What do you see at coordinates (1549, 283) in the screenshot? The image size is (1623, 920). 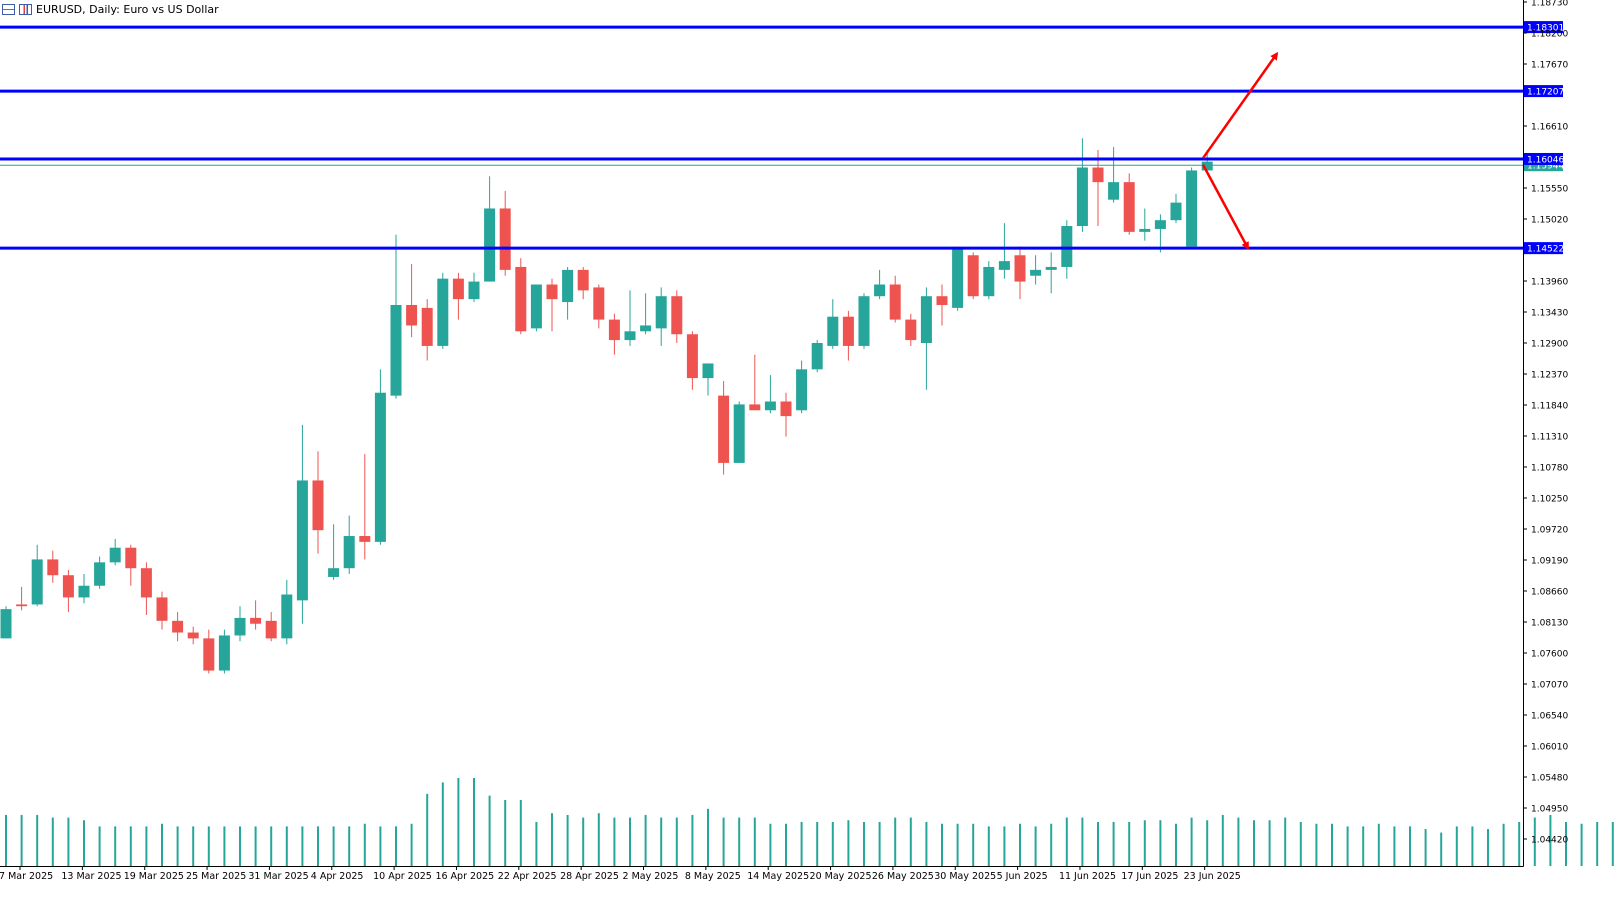 I see `y-tick-label: 1.13960` at bounding box center [1549, 283].